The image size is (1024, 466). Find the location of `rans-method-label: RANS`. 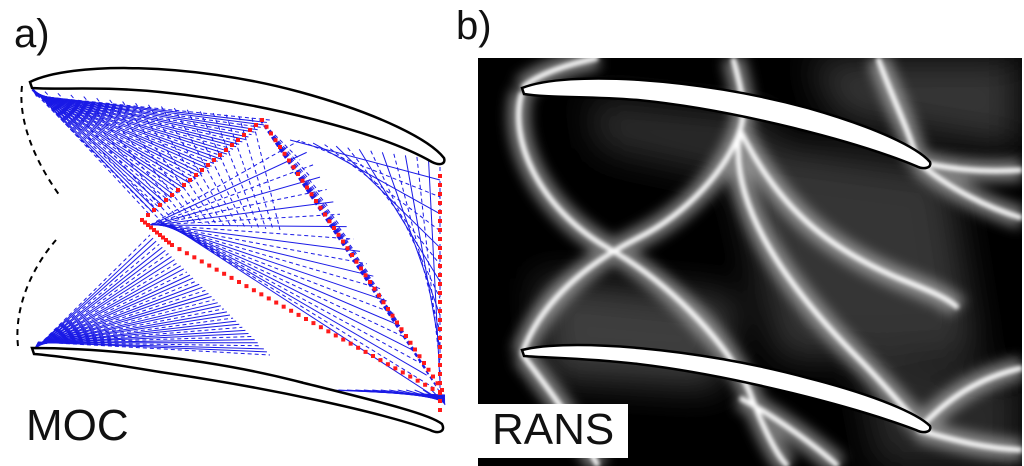

rans-method-label: RANS is located at coordinates (553, 431).